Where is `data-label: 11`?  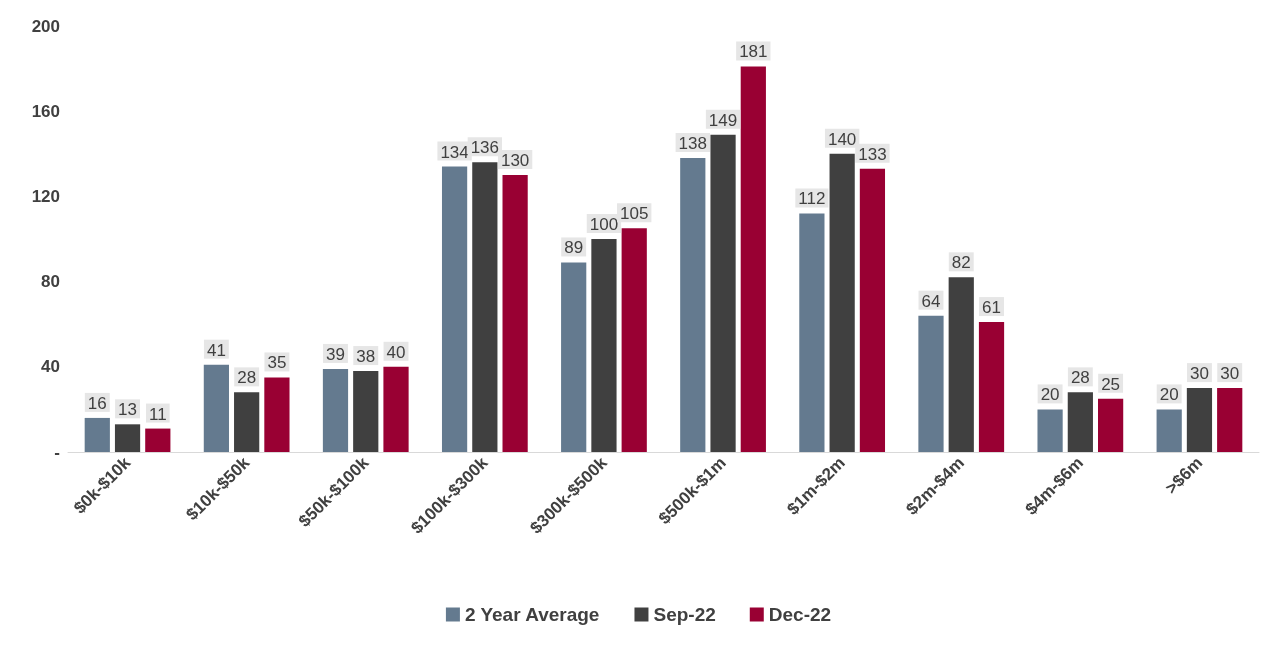 data-label: 11 is located at coordinates (157, 414).